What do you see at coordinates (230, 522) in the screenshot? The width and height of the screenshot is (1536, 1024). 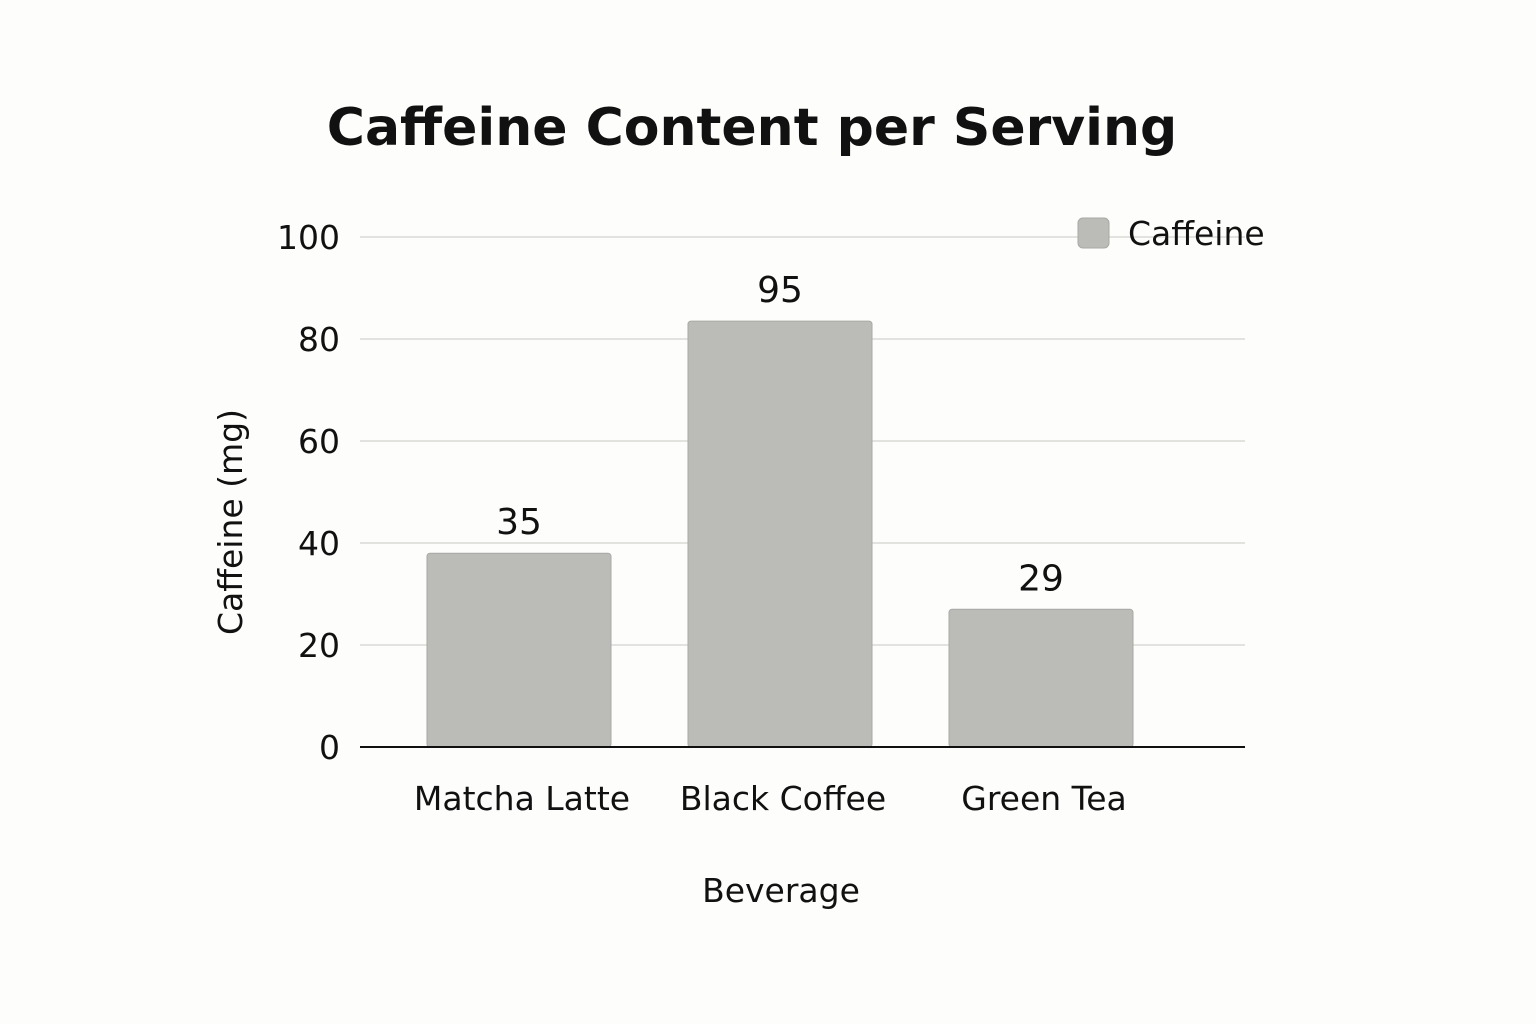 I see `y-axis-title: Caffeine (mg)` at bounding box center [230, 522].